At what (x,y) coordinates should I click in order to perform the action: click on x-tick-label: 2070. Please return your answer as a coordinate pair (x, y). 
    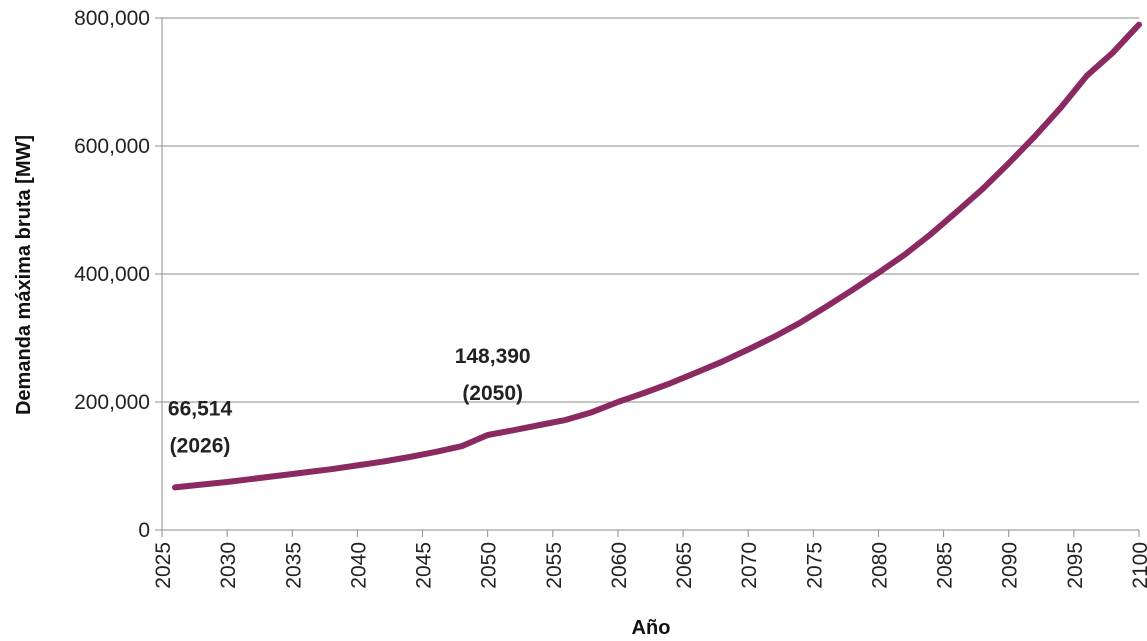
    Looking at the image, I should click on (749, 565).